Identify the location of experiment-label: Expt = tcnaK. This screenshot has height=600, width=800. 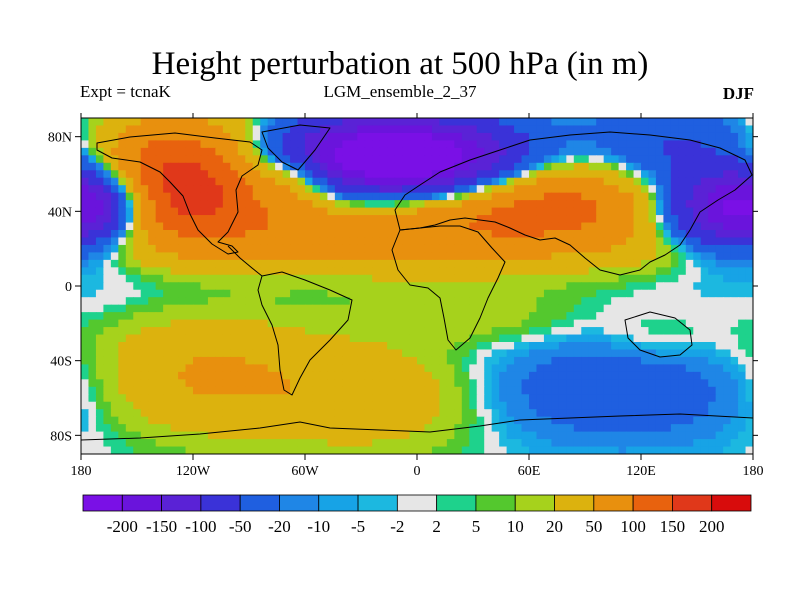
(125, 91).